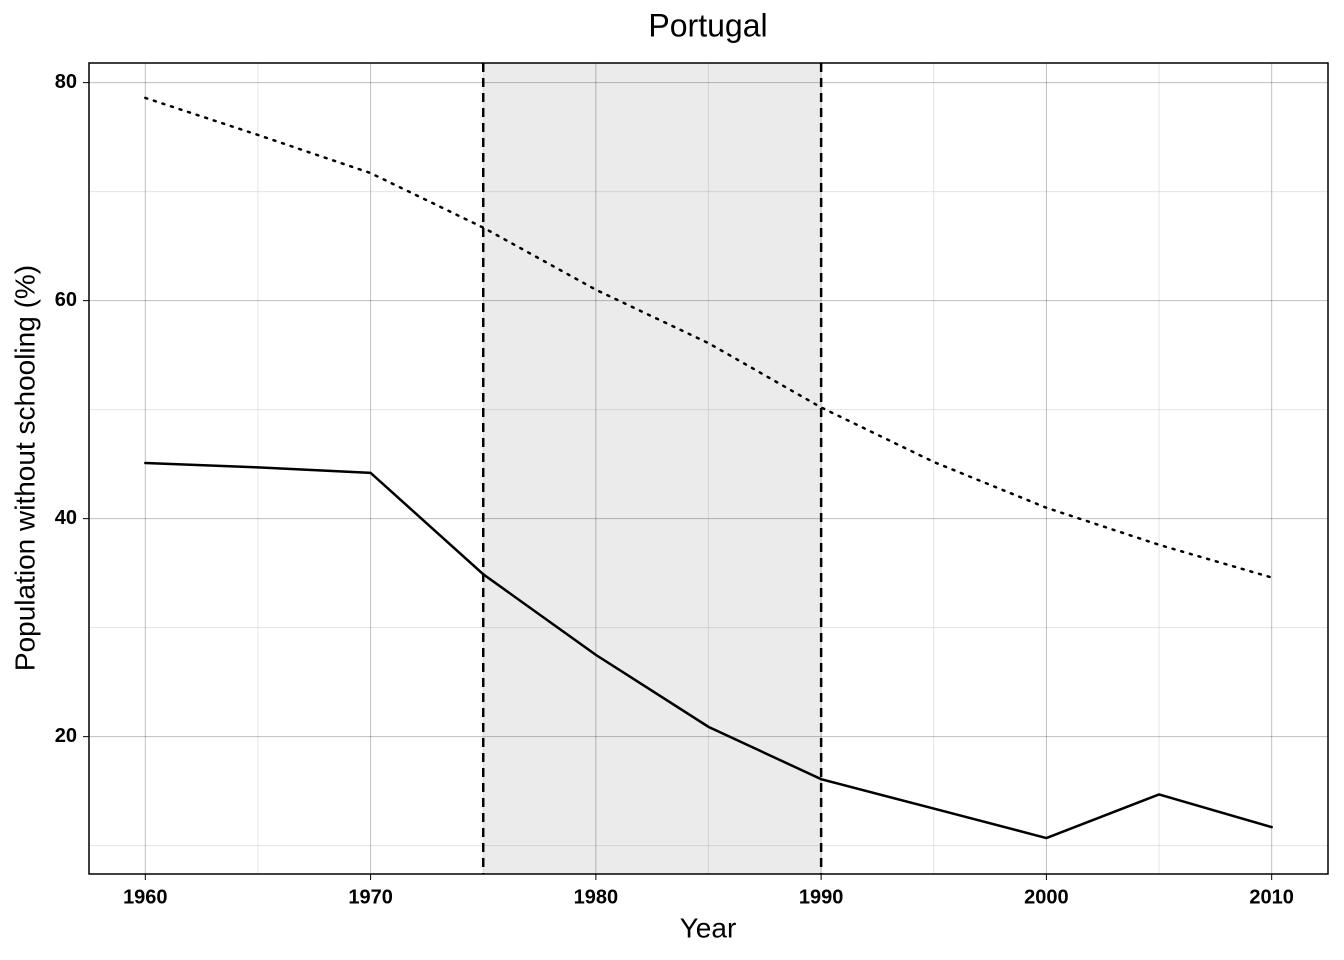  What do you see at coordinates (145, 897) in the screenshot?
I see `x-tick-label: 1960` at bounding box center [145, 897].